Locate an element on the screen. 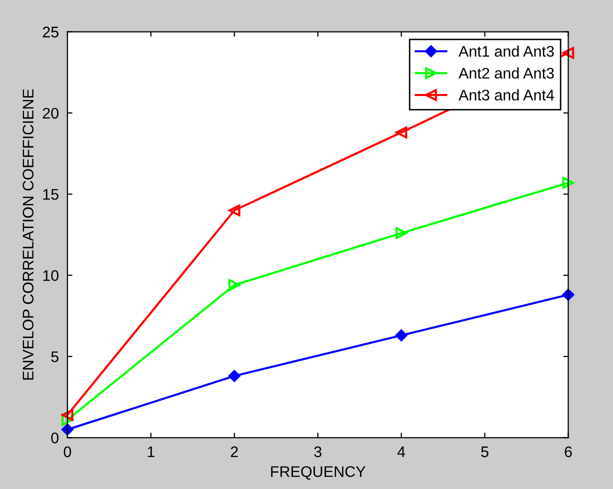 The width and height of the screenshot is (613, 489). x-tick-label: 1 is located at coordinates (151, 452).